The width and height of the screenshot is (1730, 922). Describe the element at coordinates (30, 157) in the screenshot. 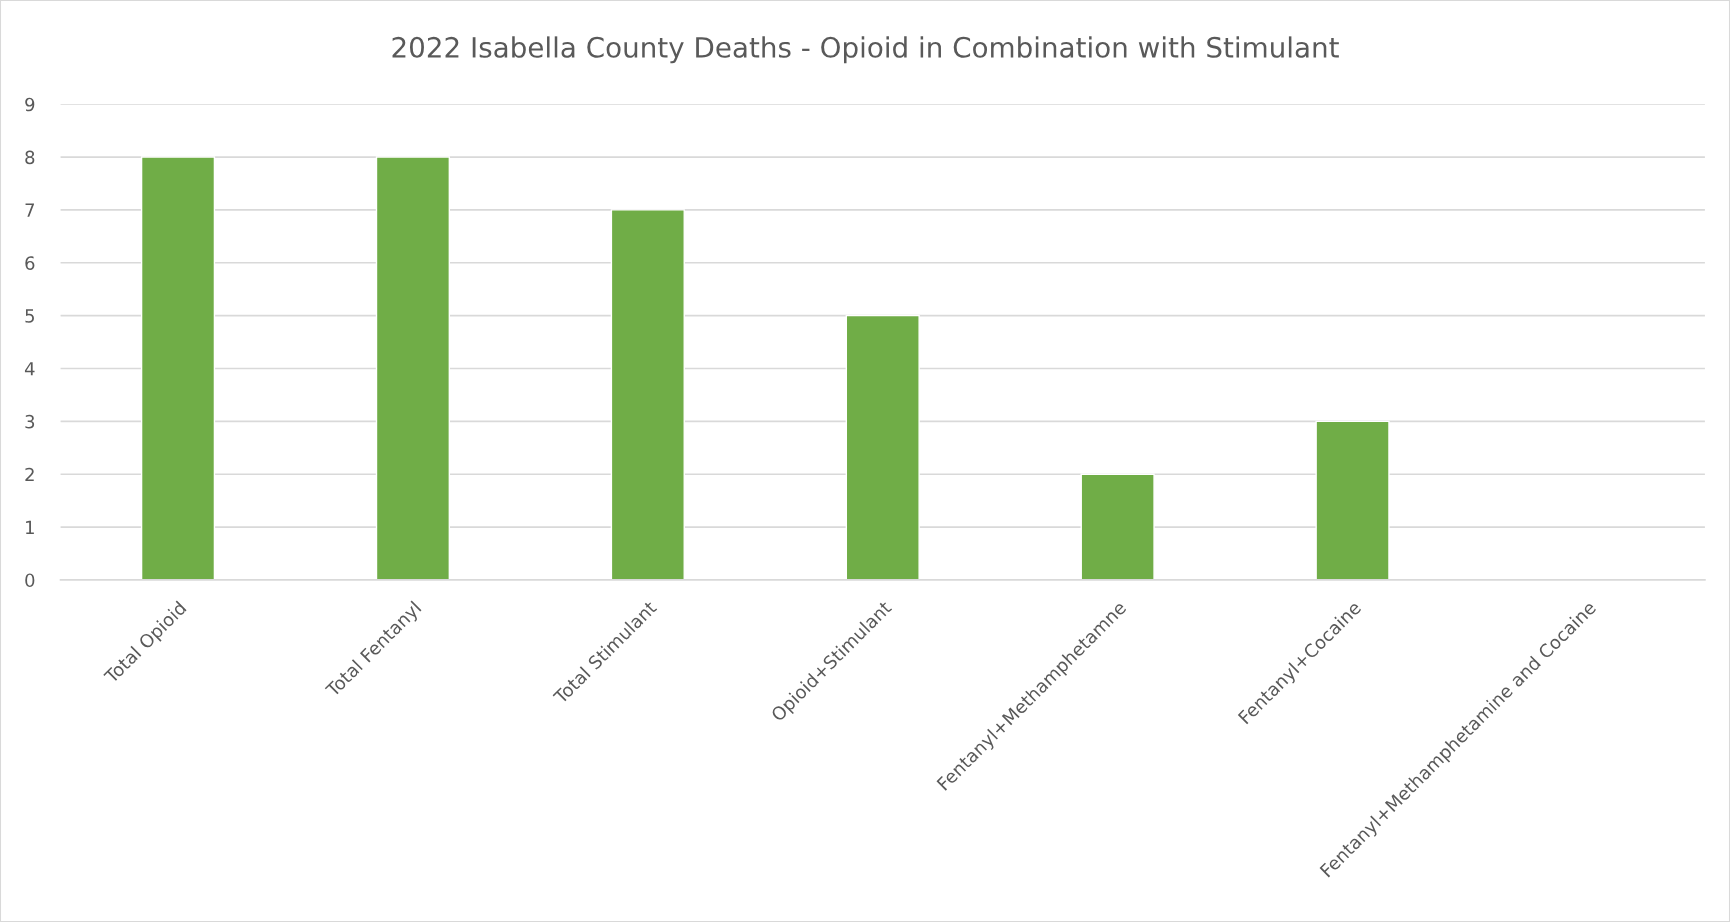

I see `y-tick-label: 8` at that location.